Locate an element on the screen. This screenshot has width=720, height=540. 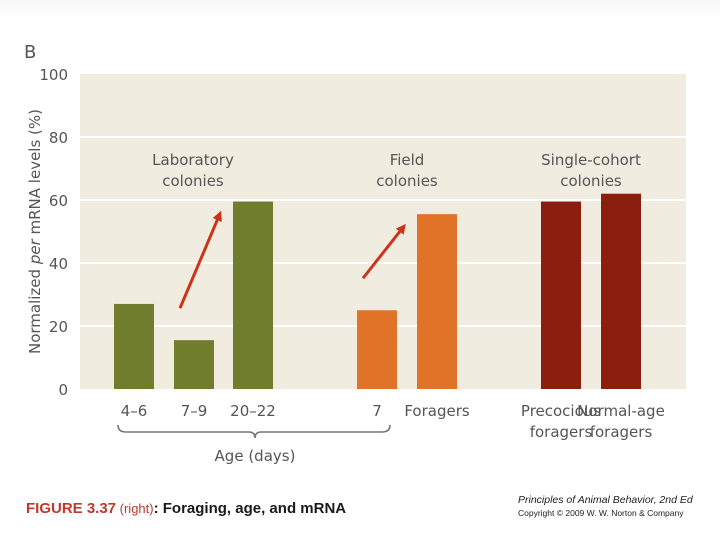
copyright-line: Copyright © 2009 W. W. Norton & Company is located at coordinates (601, 513).